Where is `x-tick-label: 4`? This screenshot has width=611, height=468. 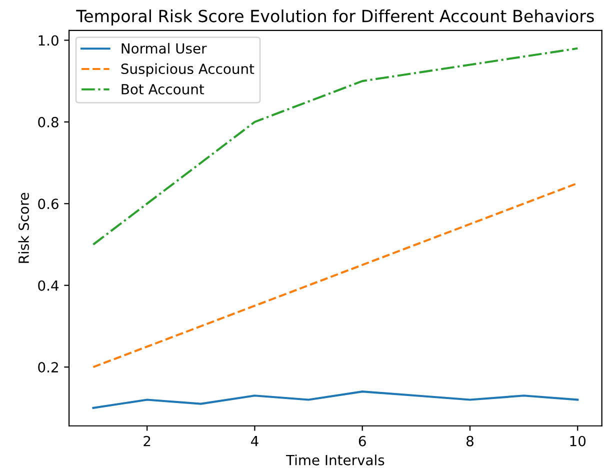 x-tick-label: 4 is located at coordinates (254, 441).